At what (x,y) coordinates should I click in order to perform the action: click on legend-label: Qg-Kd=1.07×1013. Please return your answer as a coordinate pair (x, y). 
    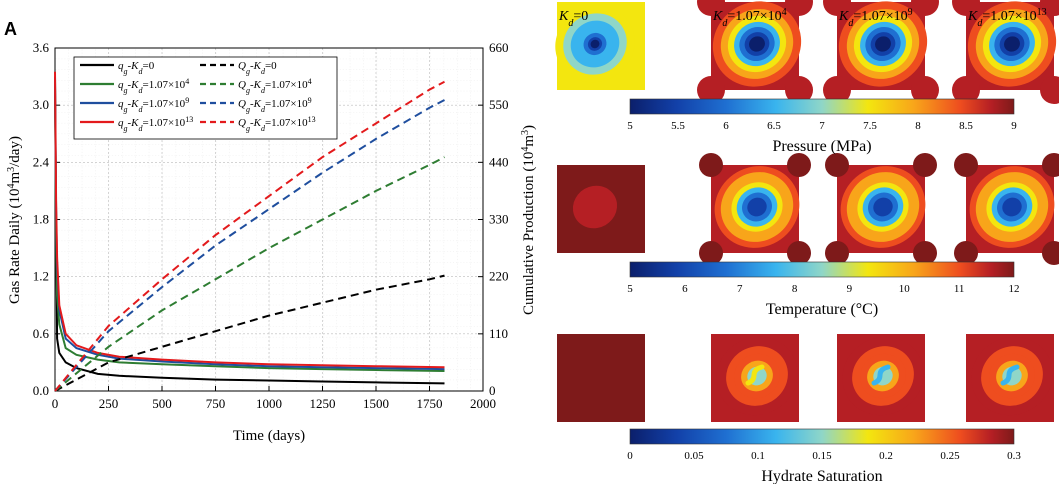
    Looking at the image, I should click on (277, 124).